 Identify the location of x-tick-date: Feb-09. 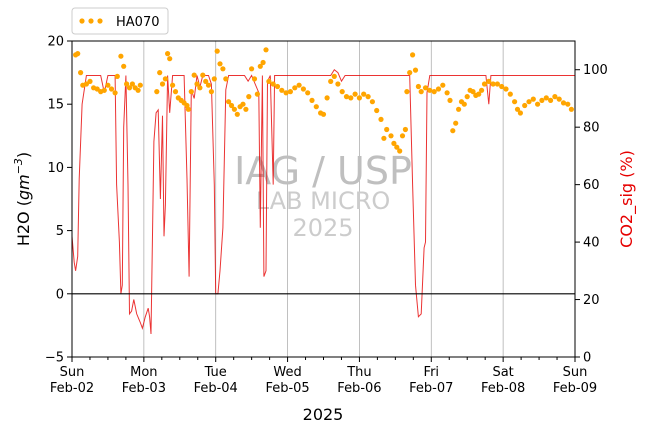
(575, 388).